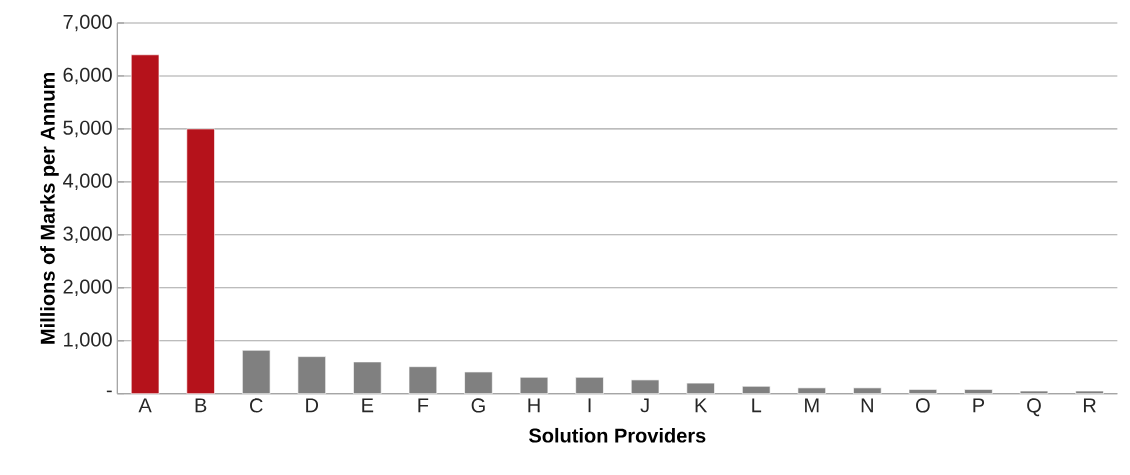 The image size is (1130, 475). What do you see at coordinates (87, 23) in the screenshot?
I see `y-tick-label: 7,000` at bounding box center [87, 23].